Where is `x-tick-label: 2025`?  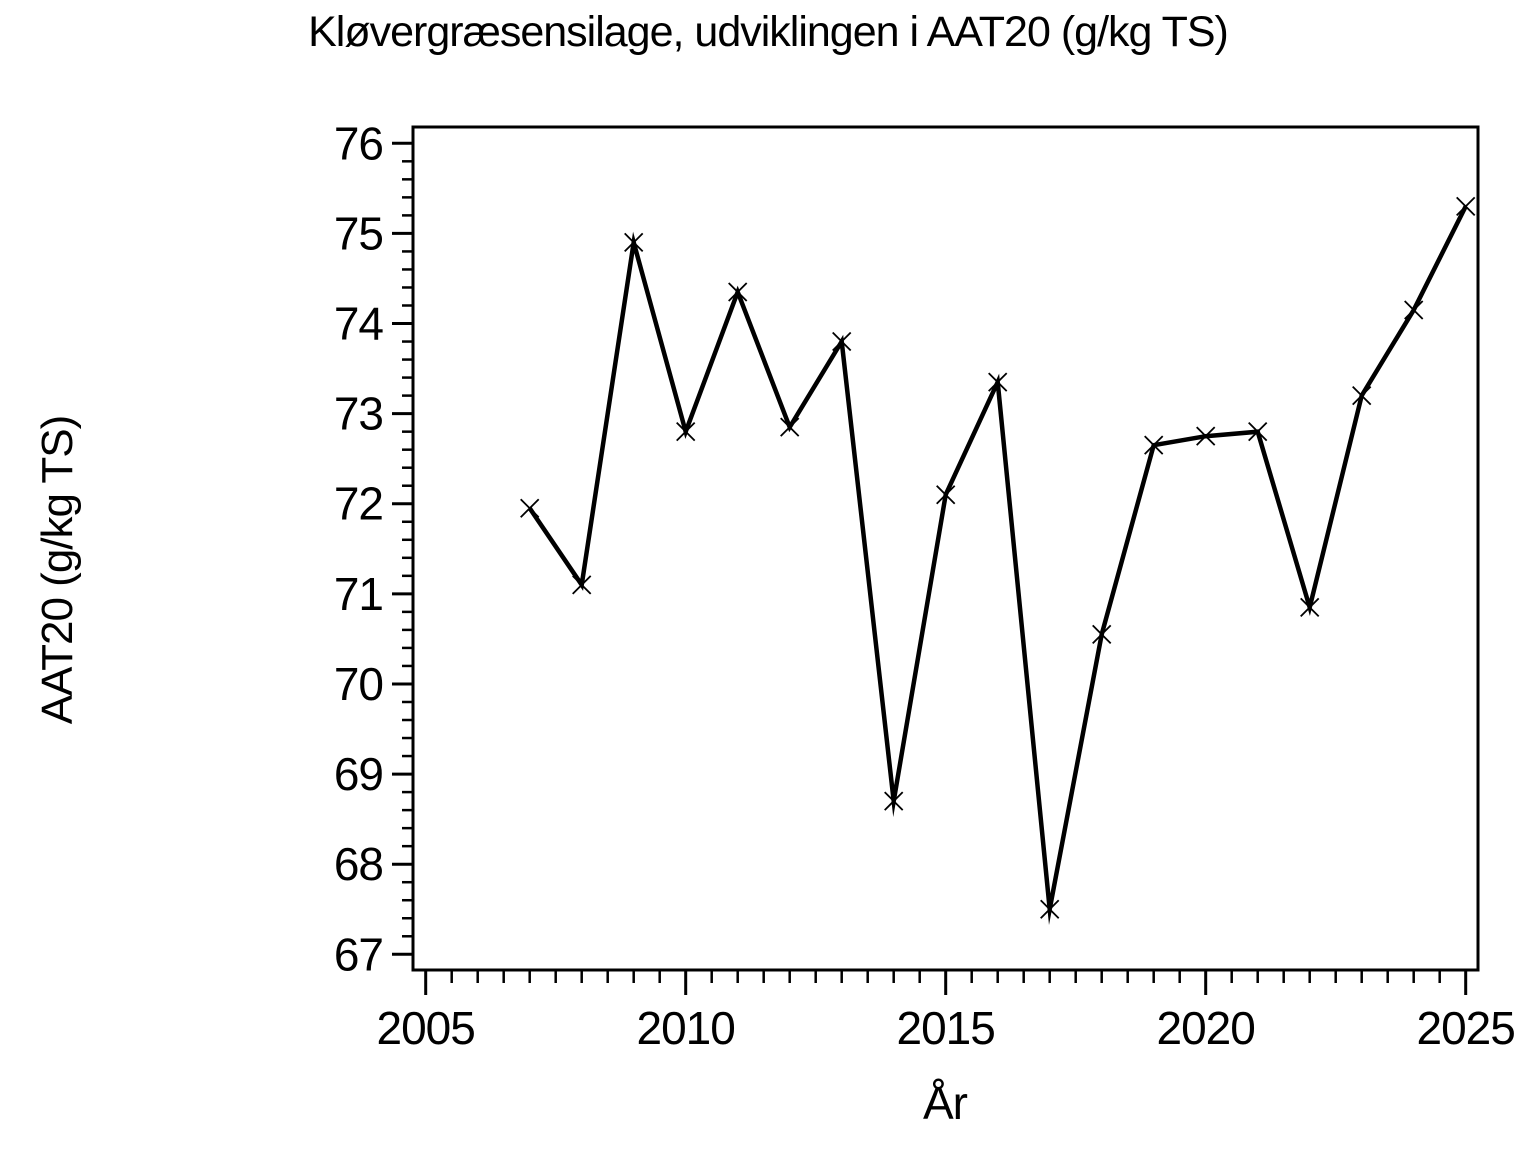 x-tick-label: 2025 is located at coordinates (1466, 1028).